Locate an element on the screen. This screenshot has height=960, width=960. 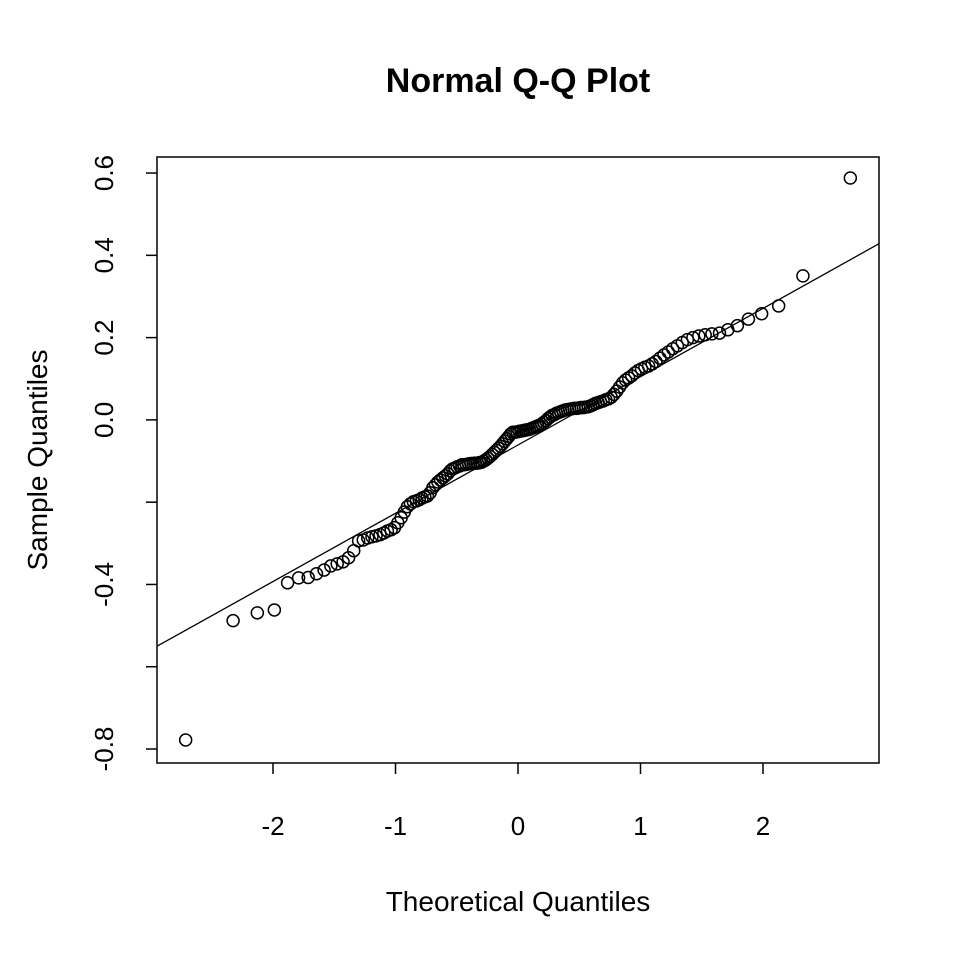
x-tick-label: -1 is located at coordinates (395, 826).